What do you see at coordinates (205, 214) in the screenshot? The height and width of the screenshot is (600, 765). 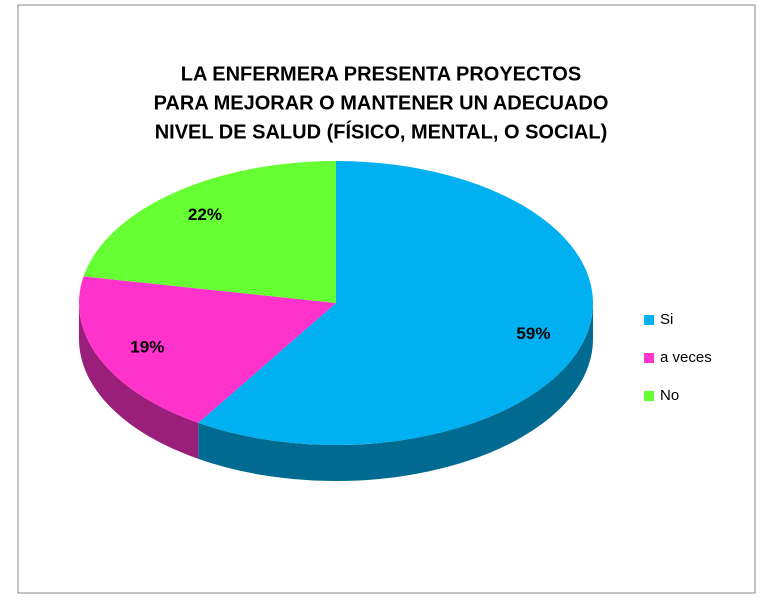 I see `data-label: 22%` at bounding box center [205, 214].